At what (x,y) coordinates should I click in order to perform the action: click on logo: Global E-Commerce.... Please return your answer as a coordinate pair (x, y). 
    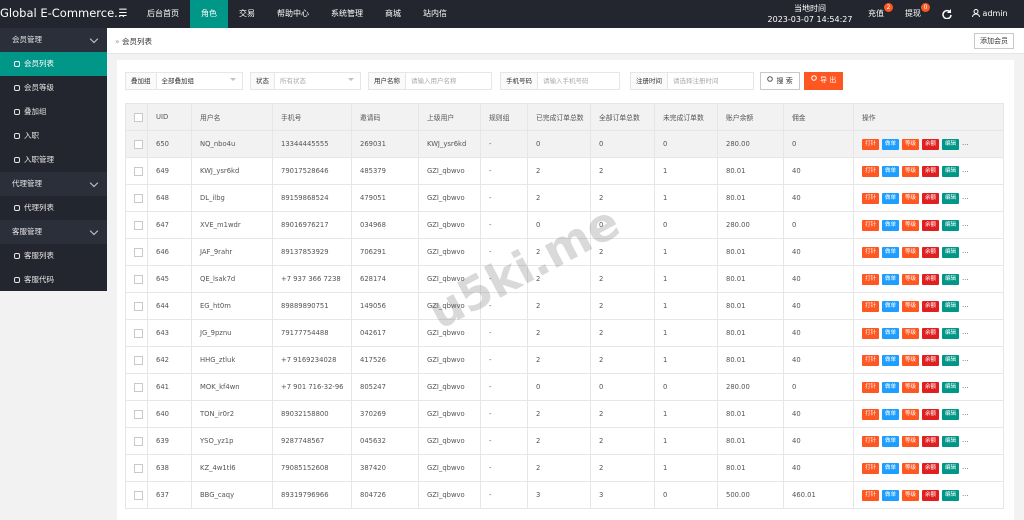
    Looking at the image, I should click on (63, 13).